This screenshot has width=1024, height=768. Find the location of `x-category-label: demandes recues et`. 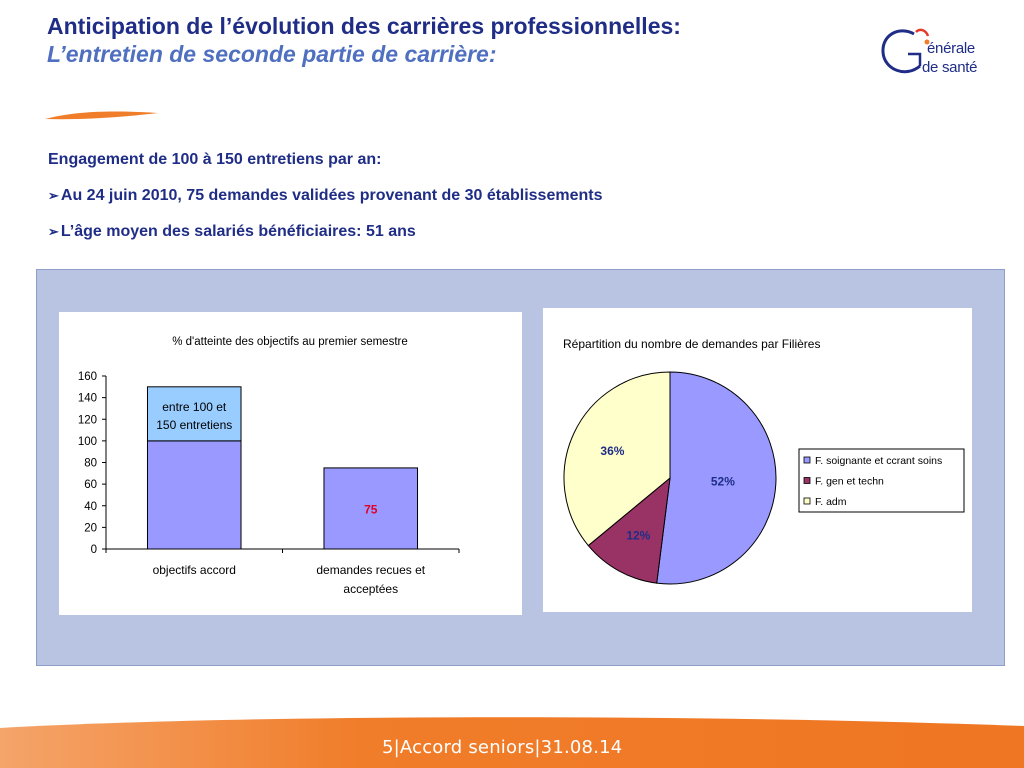

x-category-label: demandes recues et is located at coordinates (370, 570).